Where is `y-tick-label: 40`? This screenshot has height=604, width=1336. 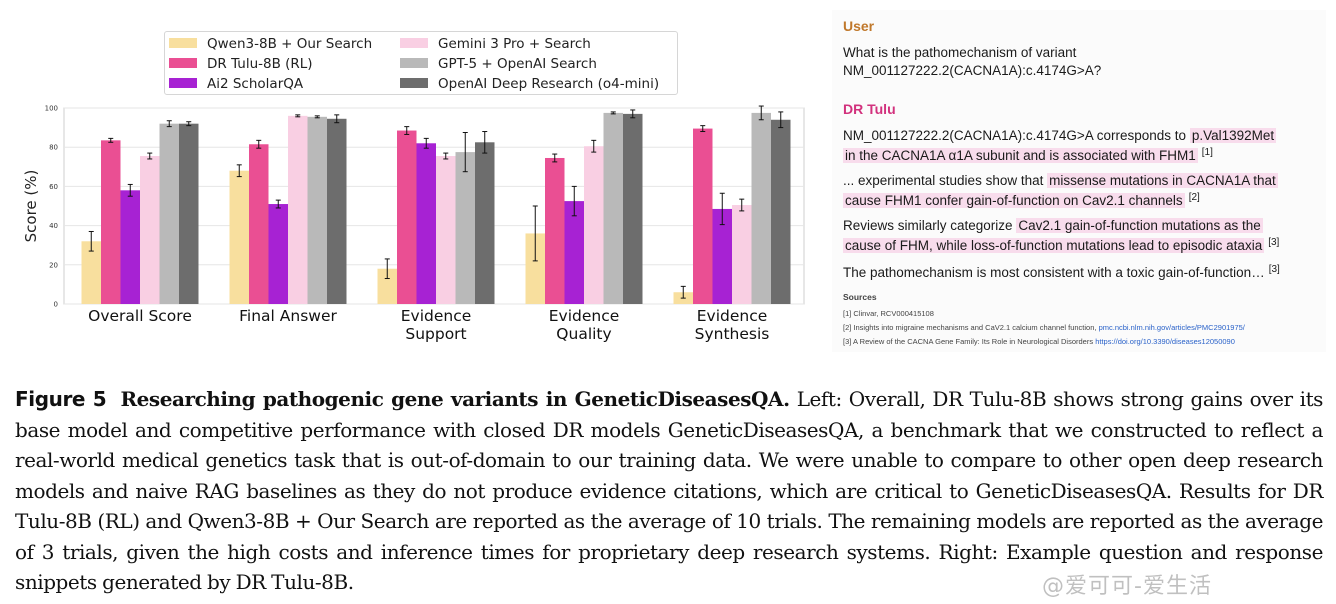 y-tick-label: 40 is located at coordinates (53, 226).